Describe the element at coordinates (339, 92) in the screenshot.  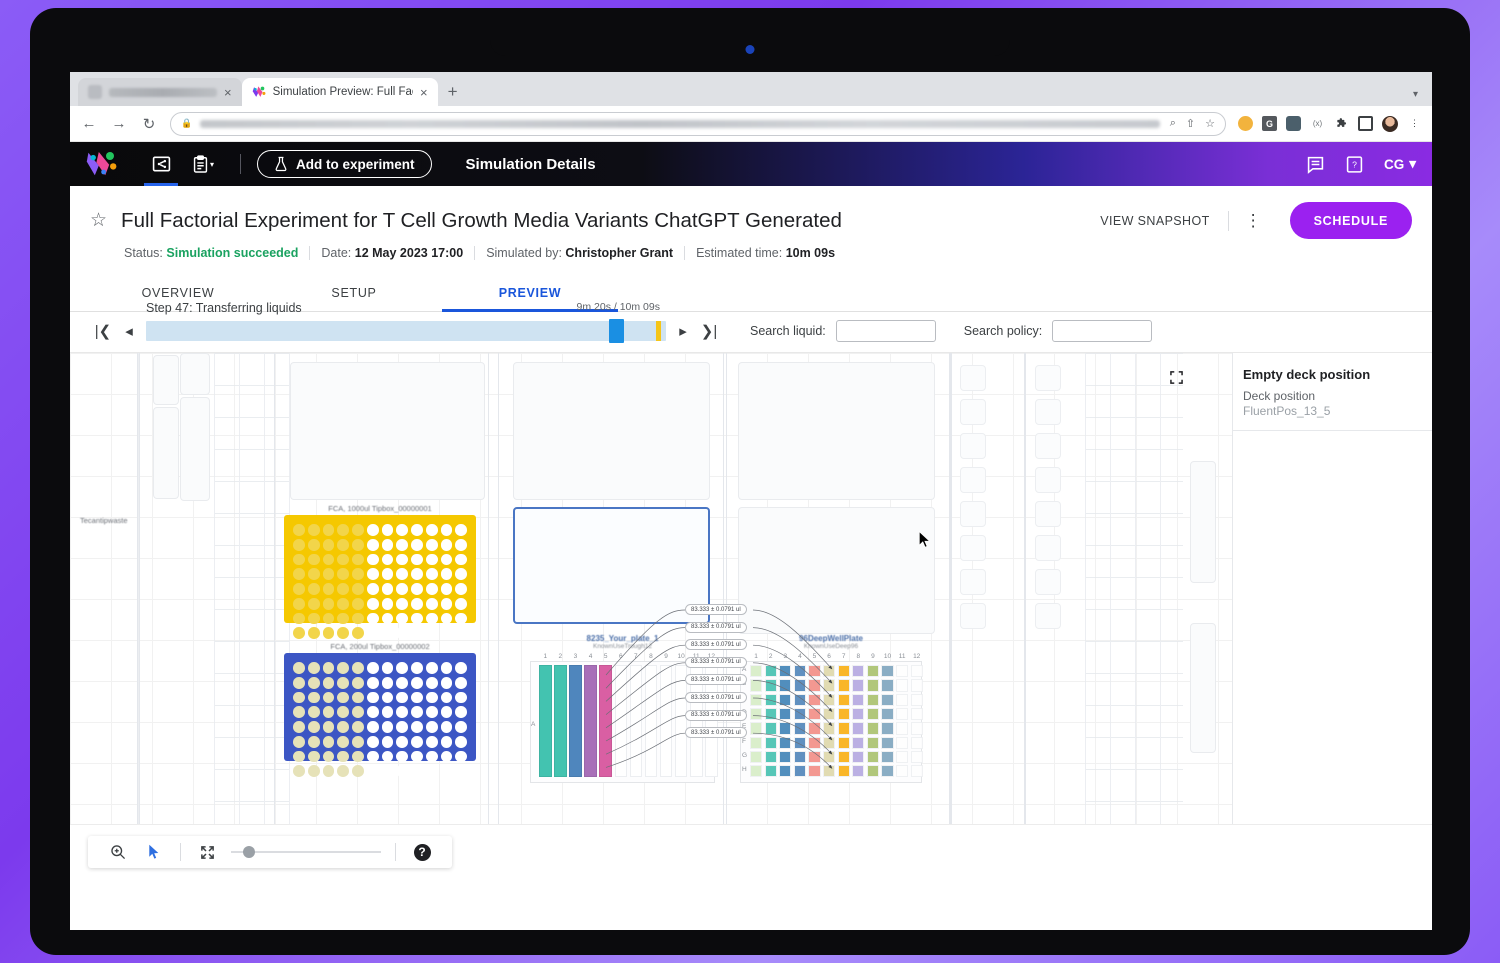
I see `browser-tab-2: Simulation Preview: Full Factori ×` at that location.